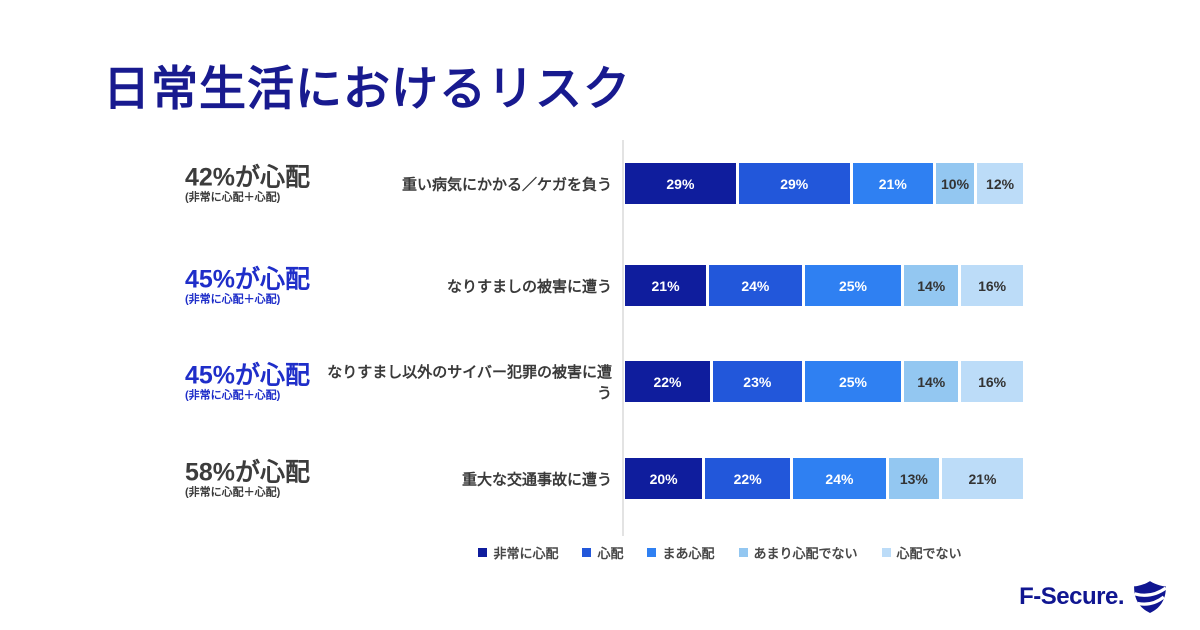 This screenshot has height=630, width=1200. I want to click on chart-title: 日常生活におけるリスク, so click(367, 88).